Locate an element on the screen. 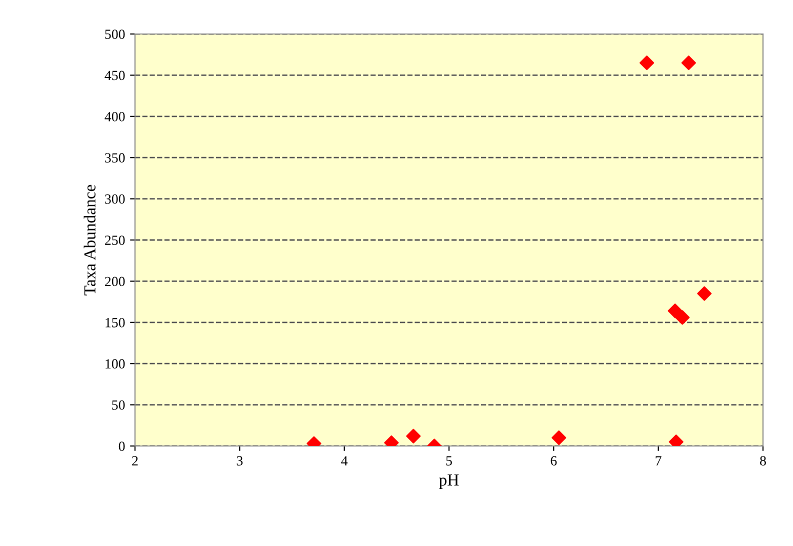 The height and width of the screenshot is (546, 793). x-tick-label: 3 is located at coordinates (239, 461).